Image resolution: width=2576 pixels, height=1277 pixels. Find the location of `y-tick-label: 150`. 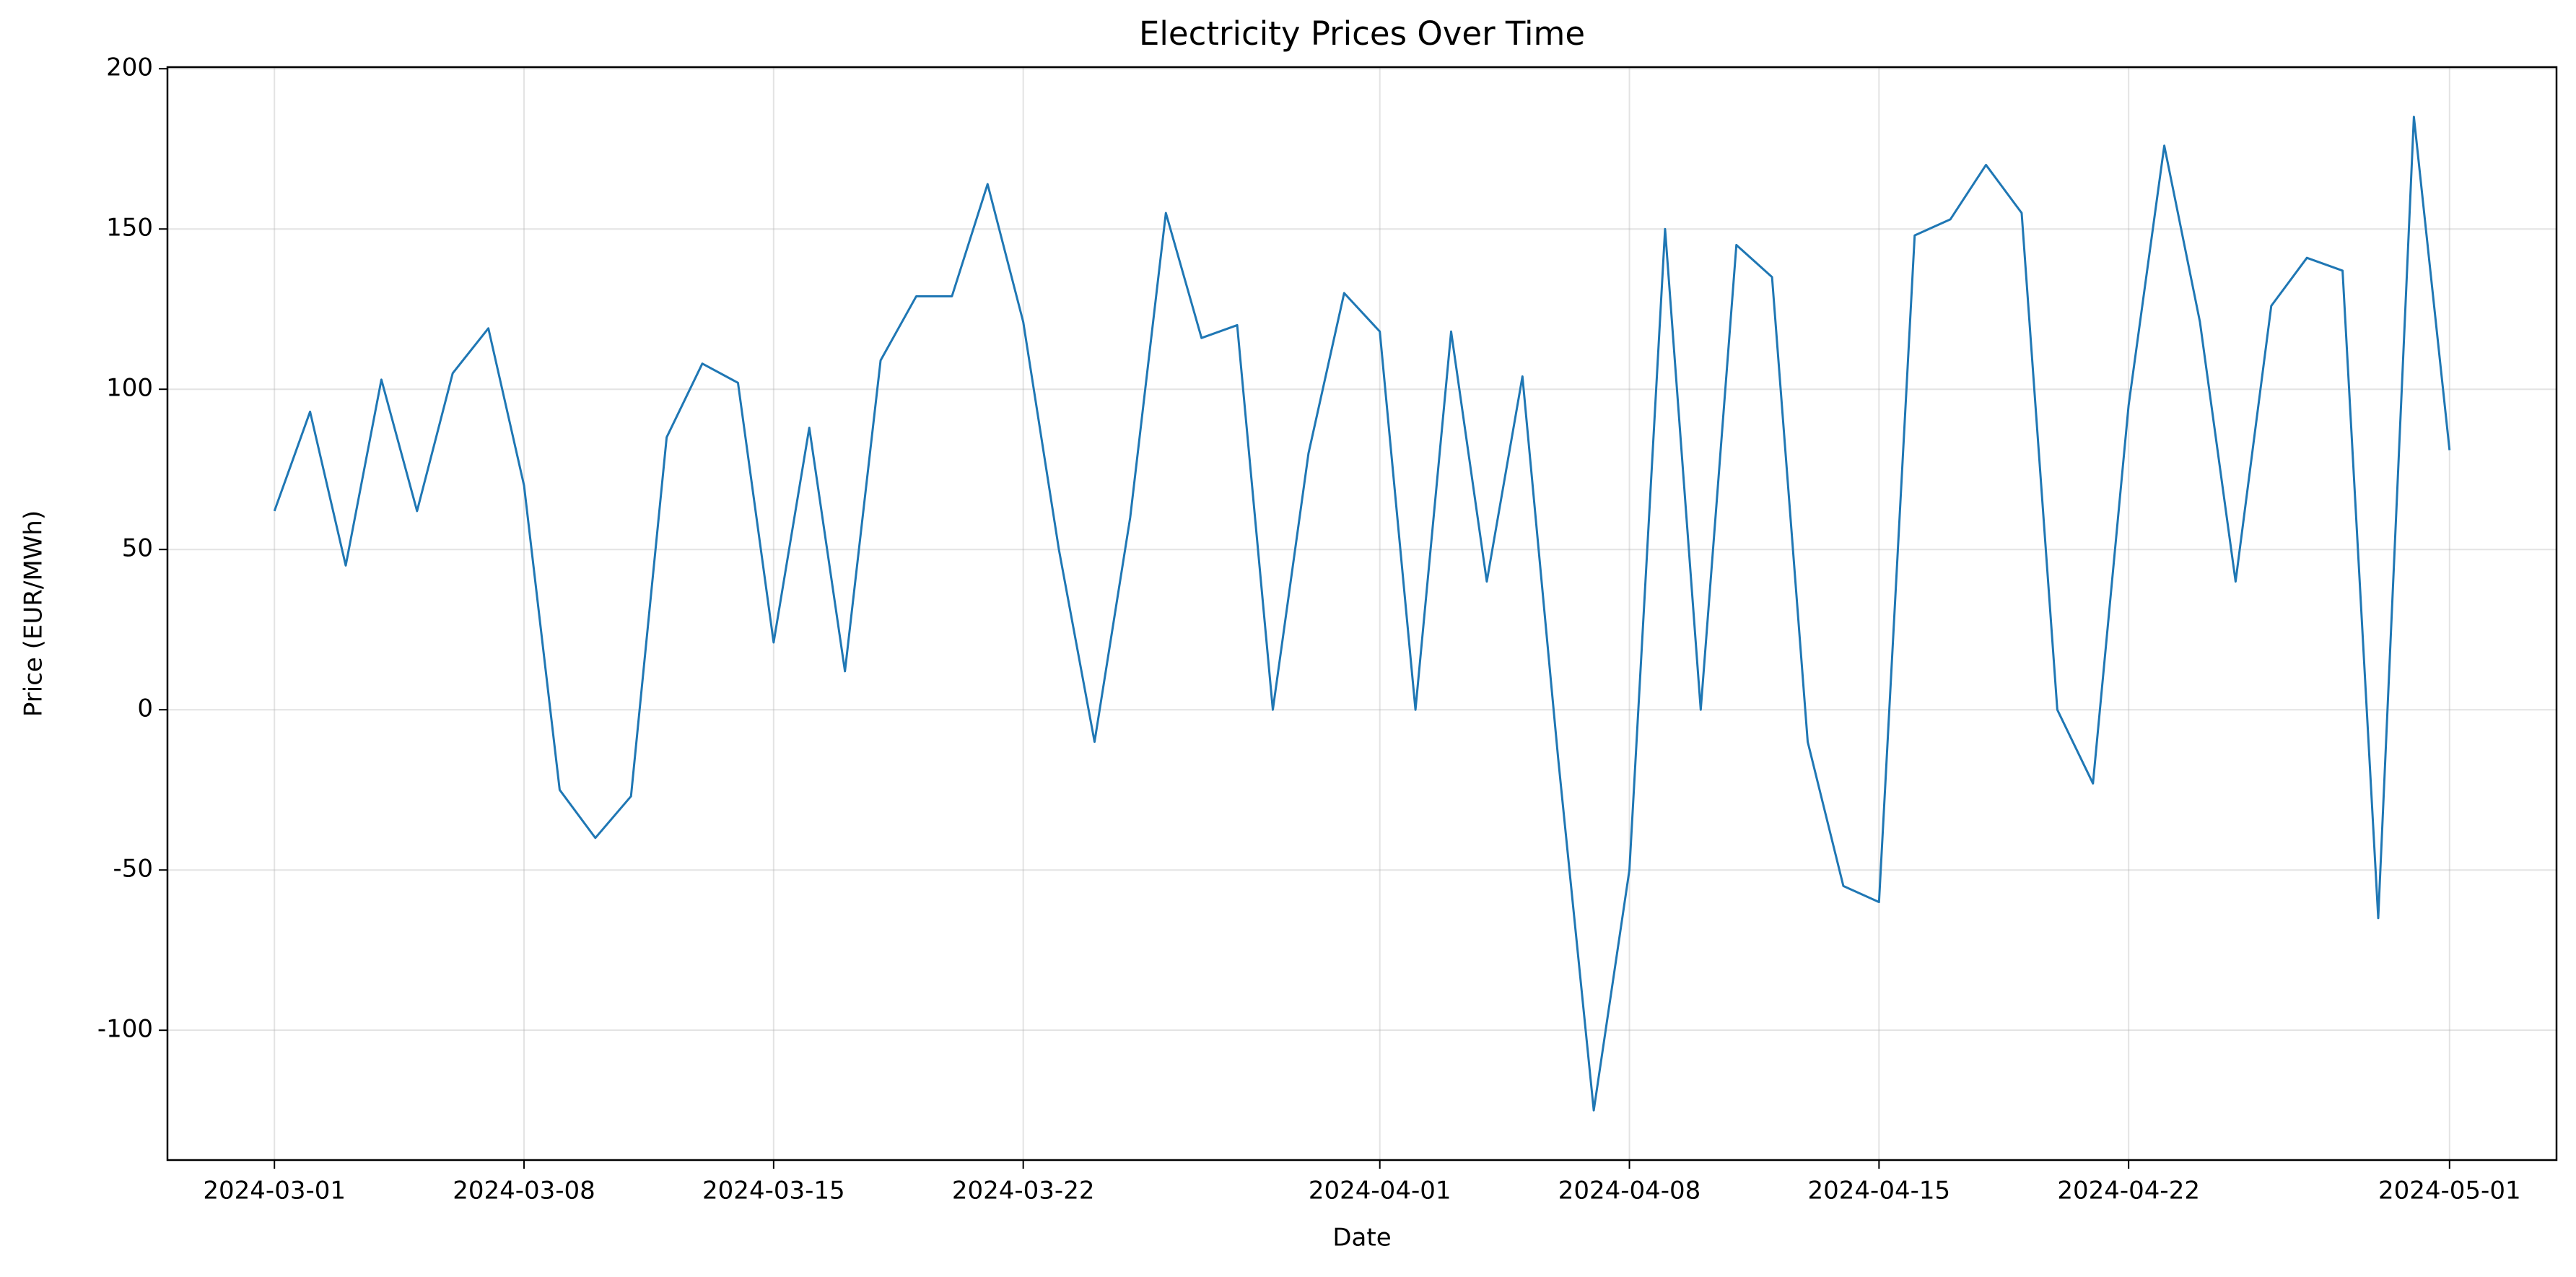

y-tick-label: 150 is located at coordinates (129, 228).